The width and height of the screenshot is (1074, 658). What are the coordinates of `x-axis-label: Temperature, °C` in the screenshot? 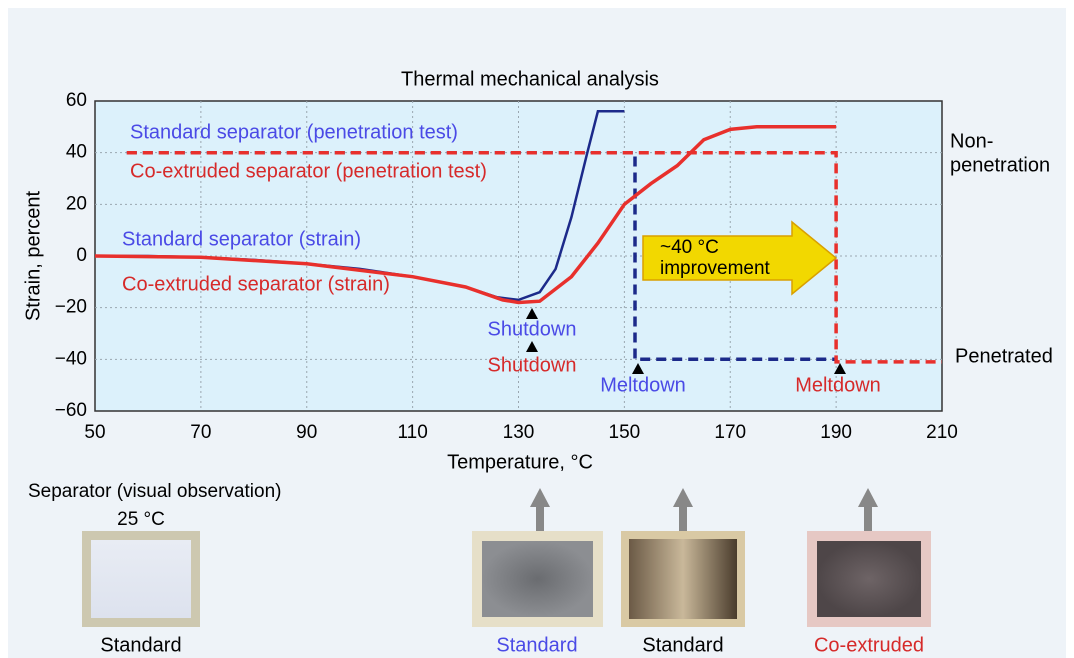 It's located at (520, 462).